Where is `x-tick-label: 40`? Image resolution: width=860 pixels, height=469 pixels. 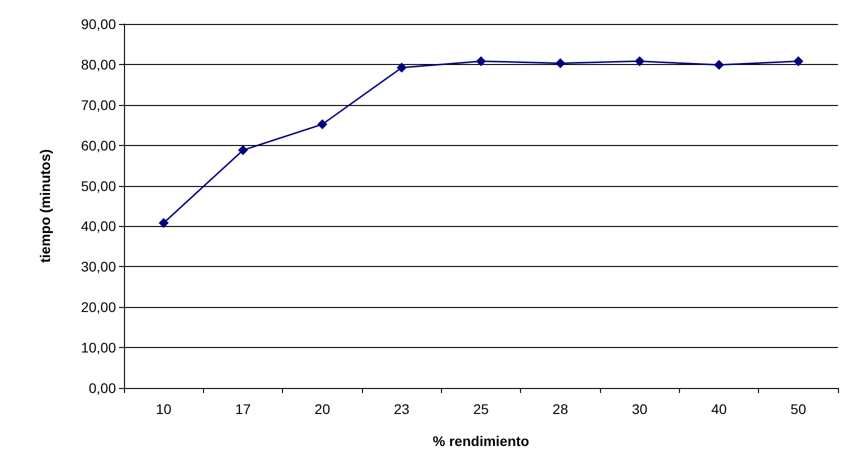 x-tick-label: 40 is located at coordinates (719, 409).